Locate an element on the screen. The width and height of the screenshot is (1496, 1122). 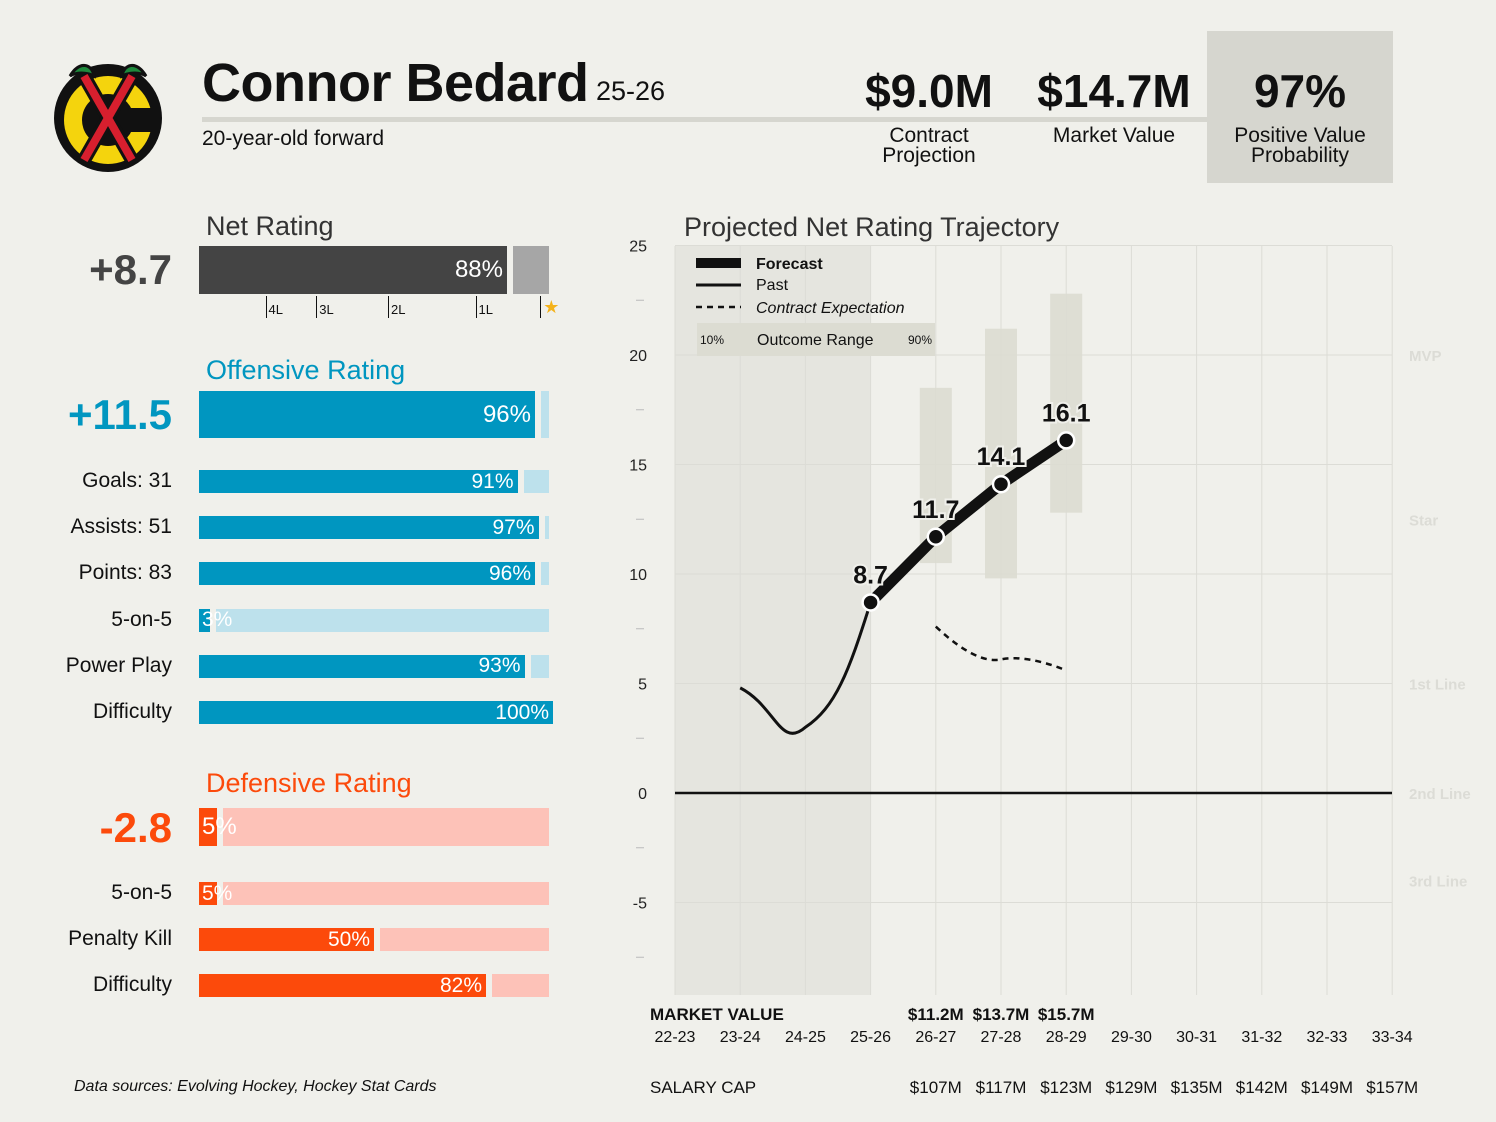
x-tick-label: 28-29 is located at coordinates (1066, 1037).